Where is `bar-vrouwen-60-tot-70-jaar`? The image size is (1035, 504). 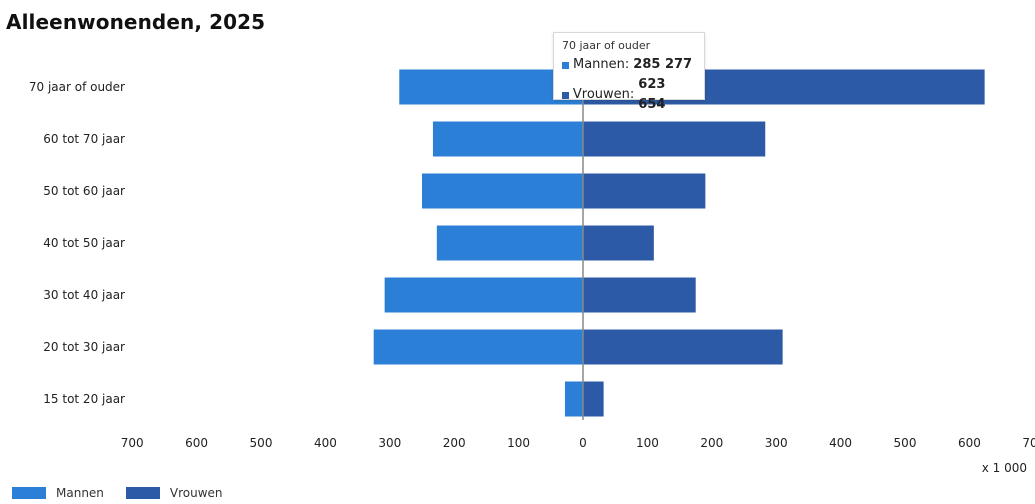 bar-vrouwen-60-tot-70-jaar is located at coordinates (674, 139).